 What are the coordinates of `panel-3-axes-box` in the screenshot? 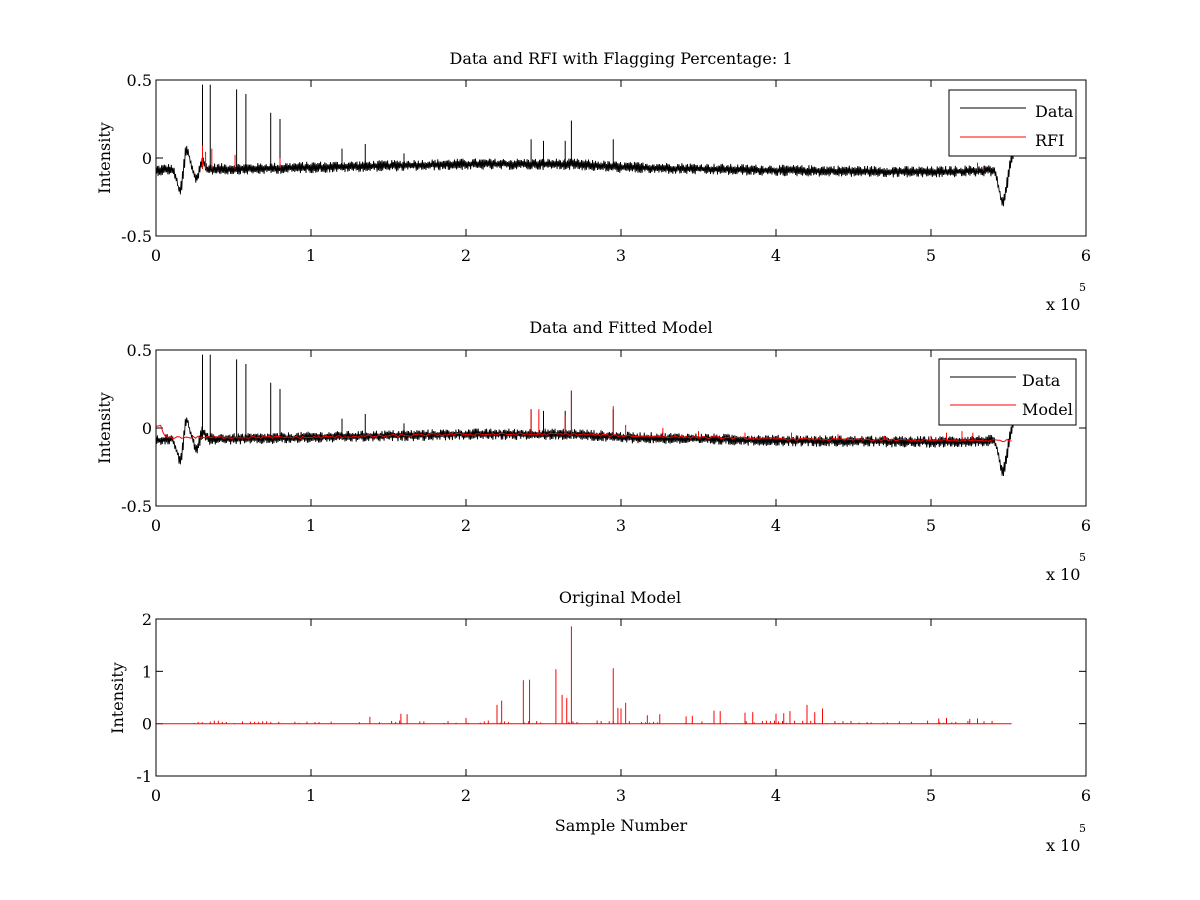 It's located at (621, 697).